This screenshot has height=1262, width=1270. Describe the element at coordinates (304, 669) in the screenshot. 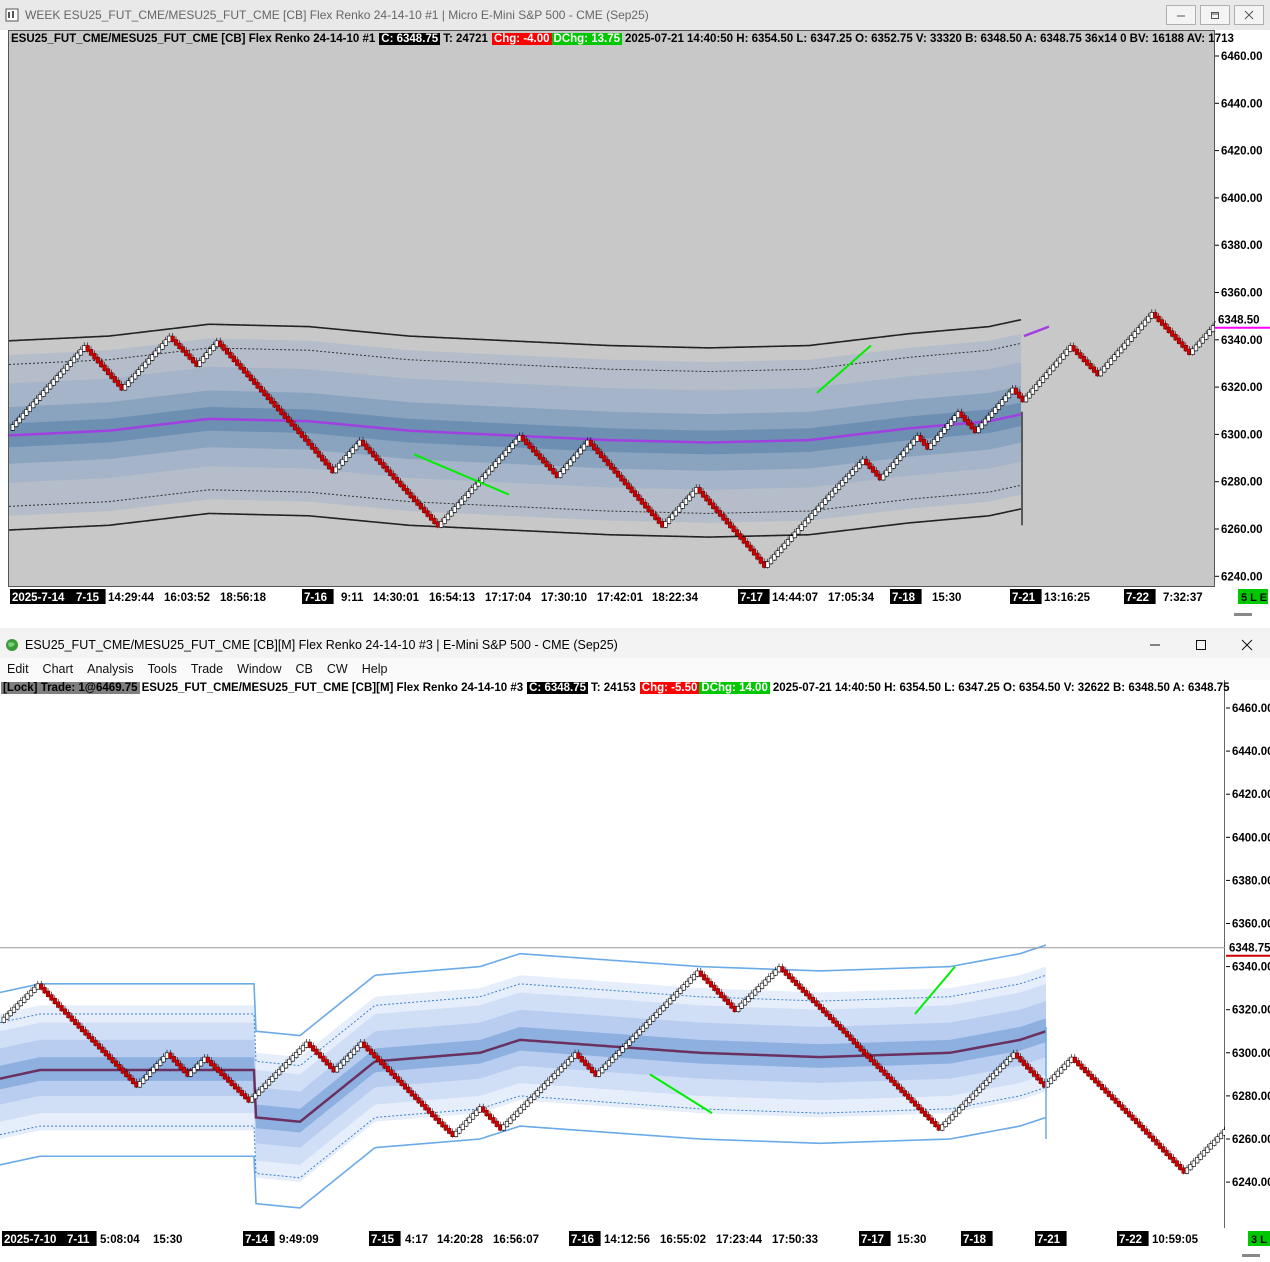

I see `menu-cb: CB` at that location.